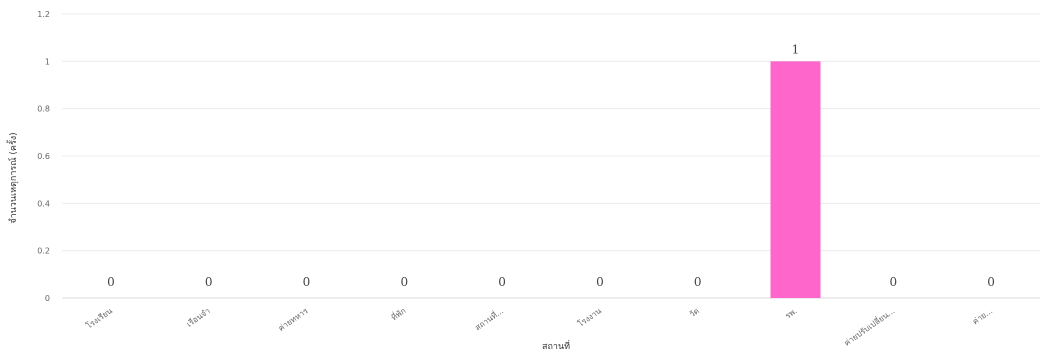 This screenshot has width=1054, height=354. I want to click on y-tick-label: 0.6, so click(43, 156).